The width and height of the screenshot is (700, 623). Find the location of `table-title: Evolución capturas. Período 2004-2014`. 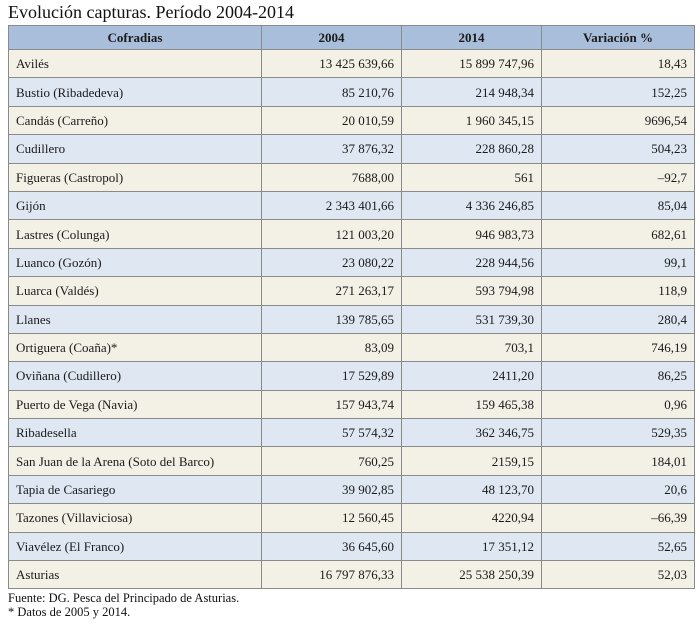

table-title: Evolución capturas. Período 2004-2014 is located at coordinates (151, 12).